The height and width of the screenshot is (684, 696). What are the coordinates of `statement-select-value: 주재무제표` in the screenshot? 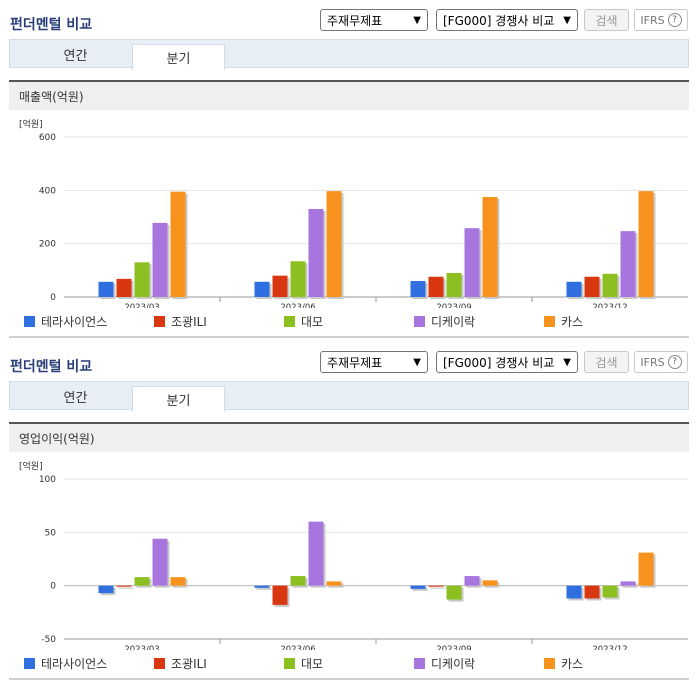 It's located at (355, 362).